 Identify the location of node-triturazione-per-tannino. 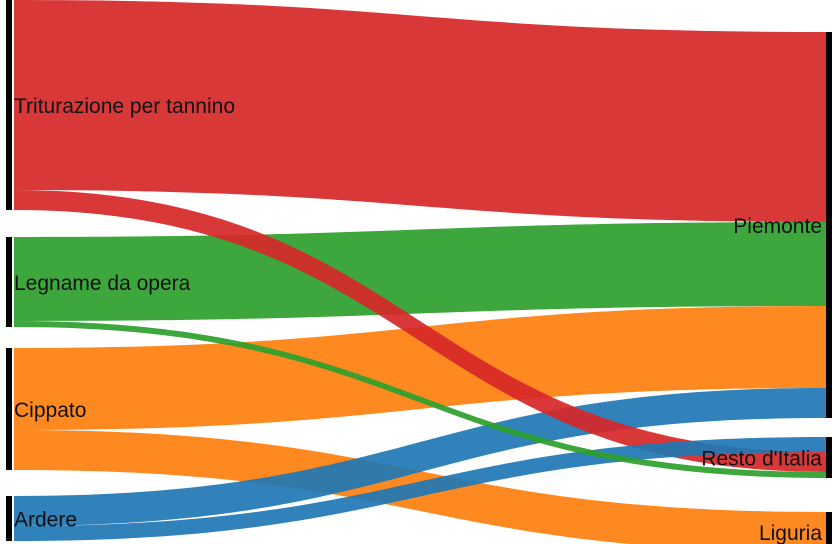
(9, 105).